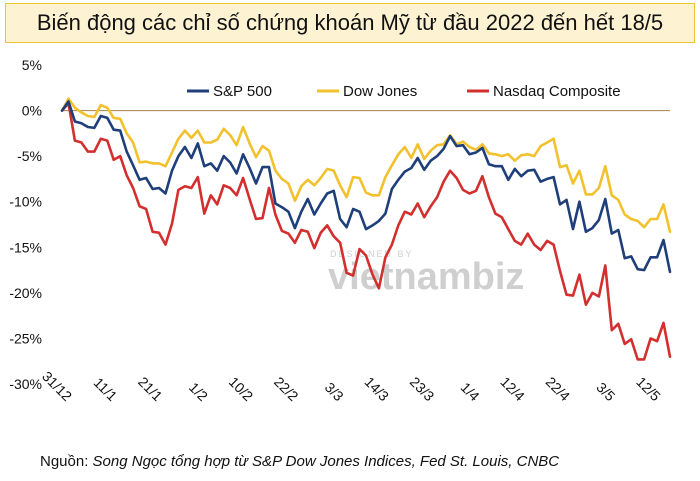 The width and height of the screenshot is (700, 481). I want to click on legend: S&P 500 Dow Jones Nasdaq Composite, so click(404, 91).